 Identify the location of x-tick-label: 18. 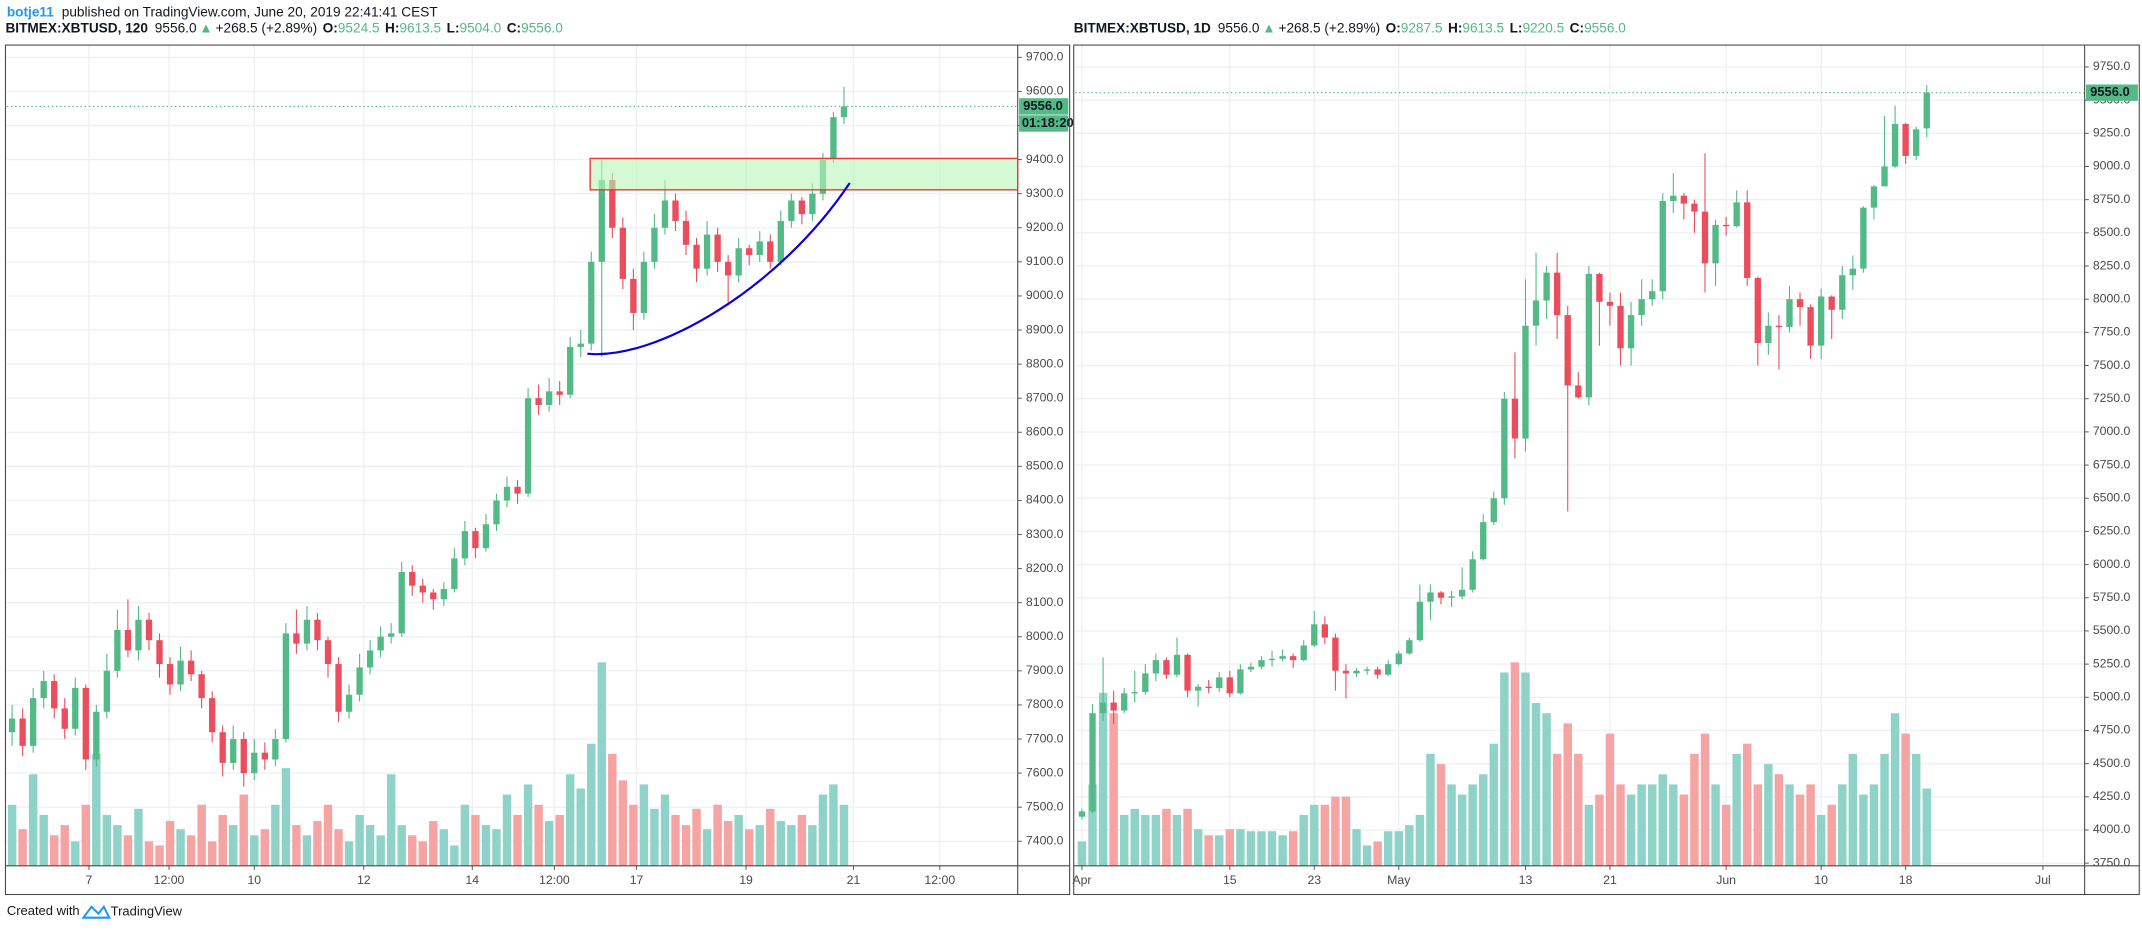
(1906, 880).